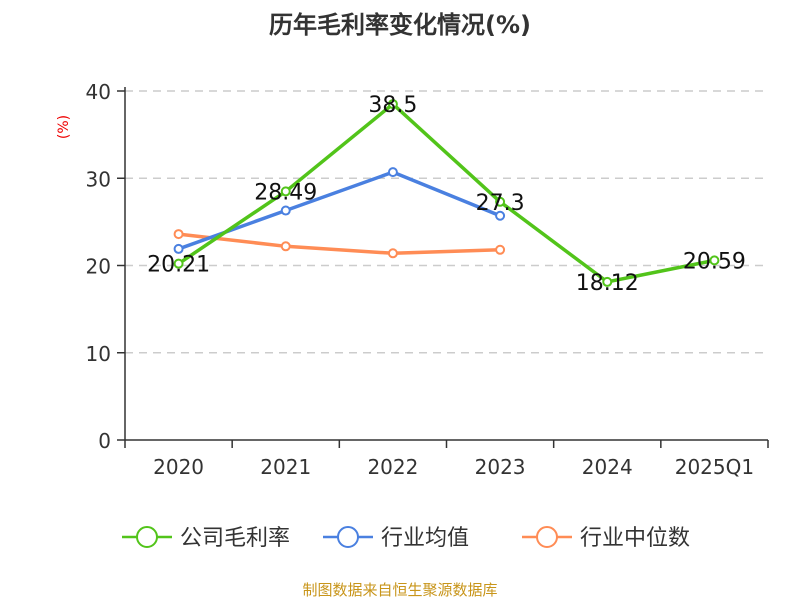 The width and height of the screenshot is (800, 600). Describe the element at coordinates (64, 127) in the screenshot. I see `y-axis-label: (%)` at that location.